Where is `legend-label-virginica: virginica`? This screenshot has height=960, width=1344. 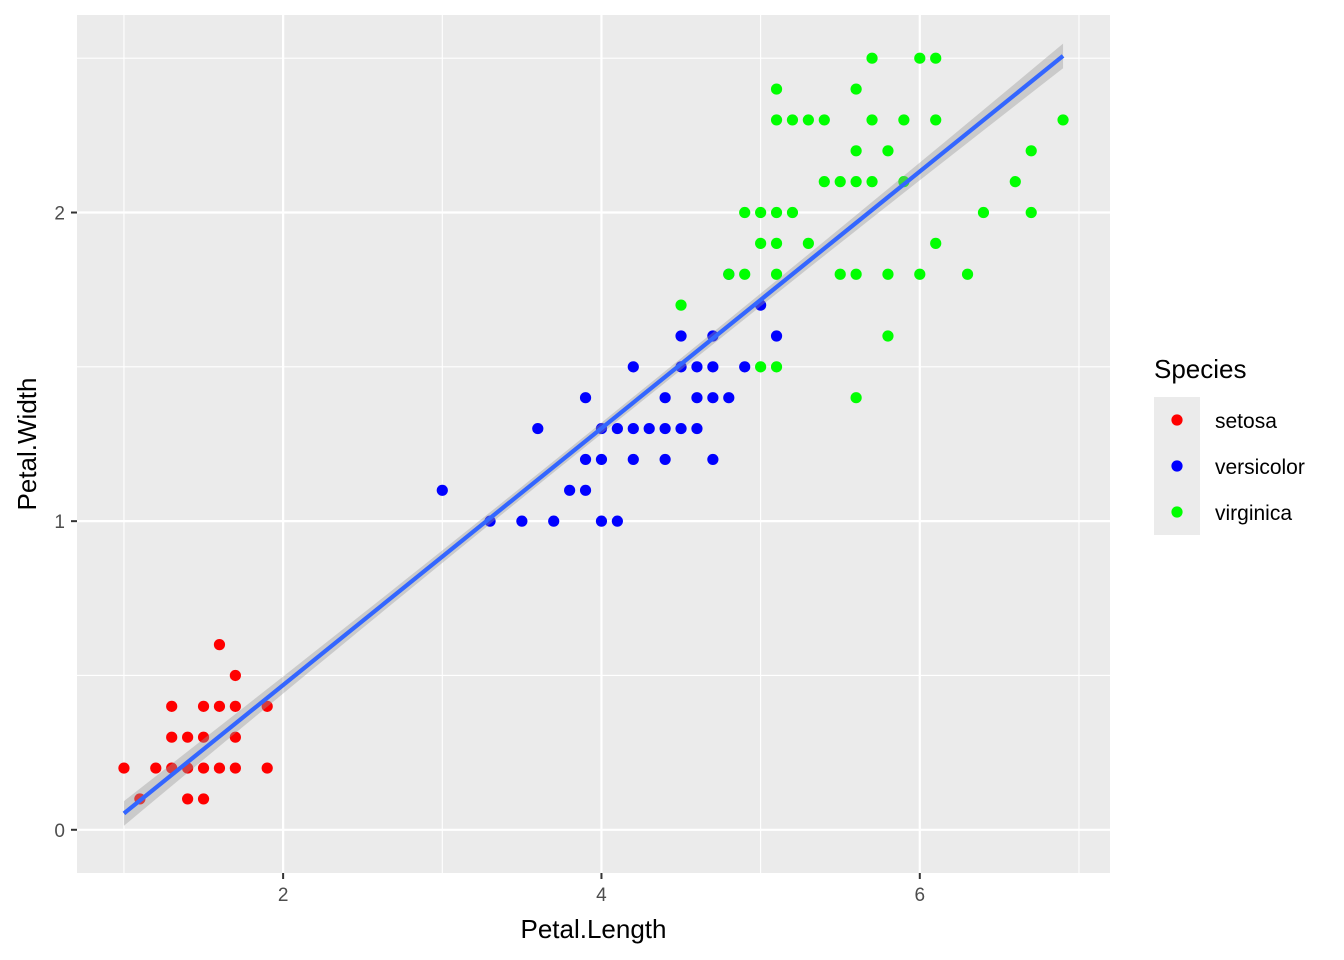 legend-label-virginica: virginica is located at coordinates (1253, 513).